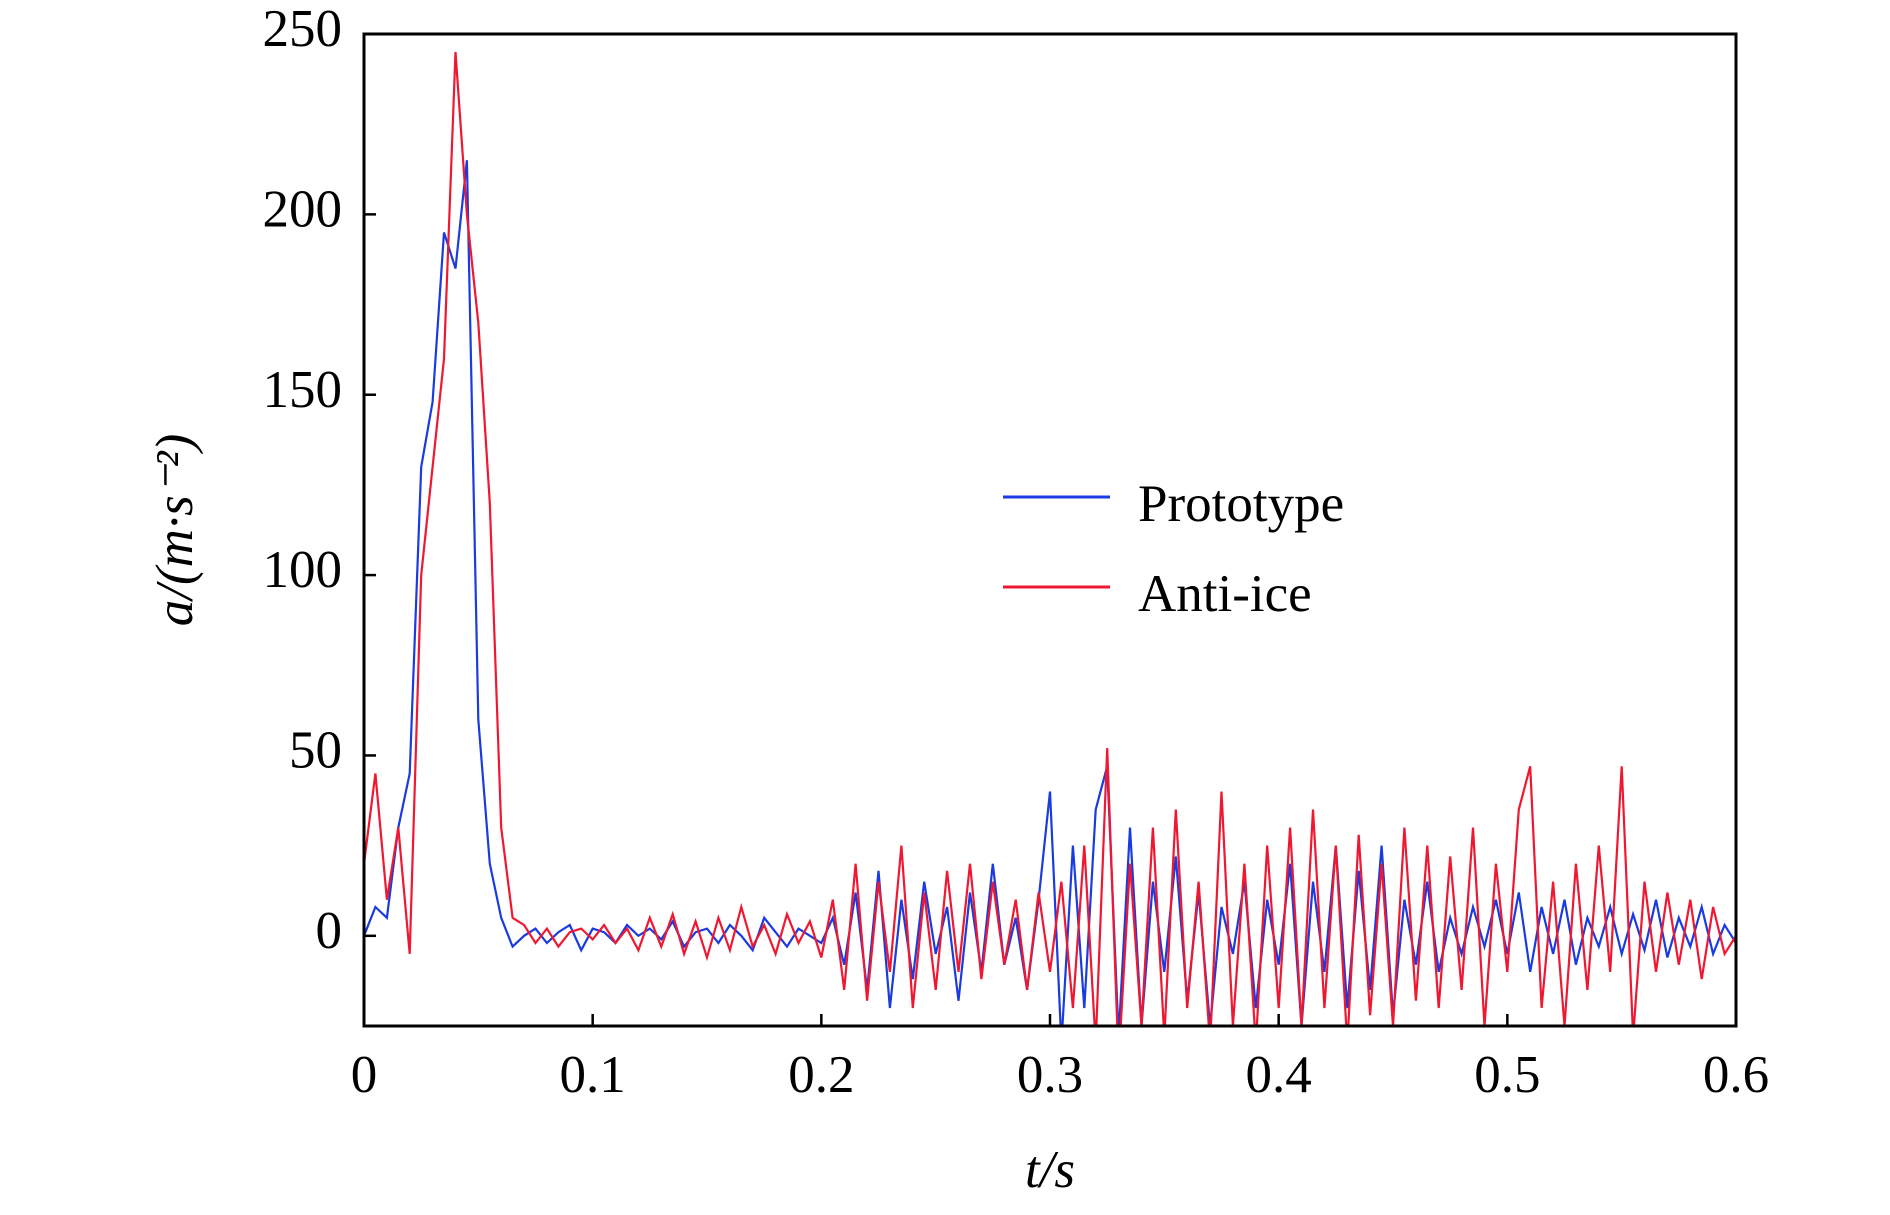 The width and height of the screenshot is (1890, 1215). What do you see at coordinates (593, 1075) in the screenshot?
I see `x-tick-label: 0.1` at bounding box center [593, 1075].